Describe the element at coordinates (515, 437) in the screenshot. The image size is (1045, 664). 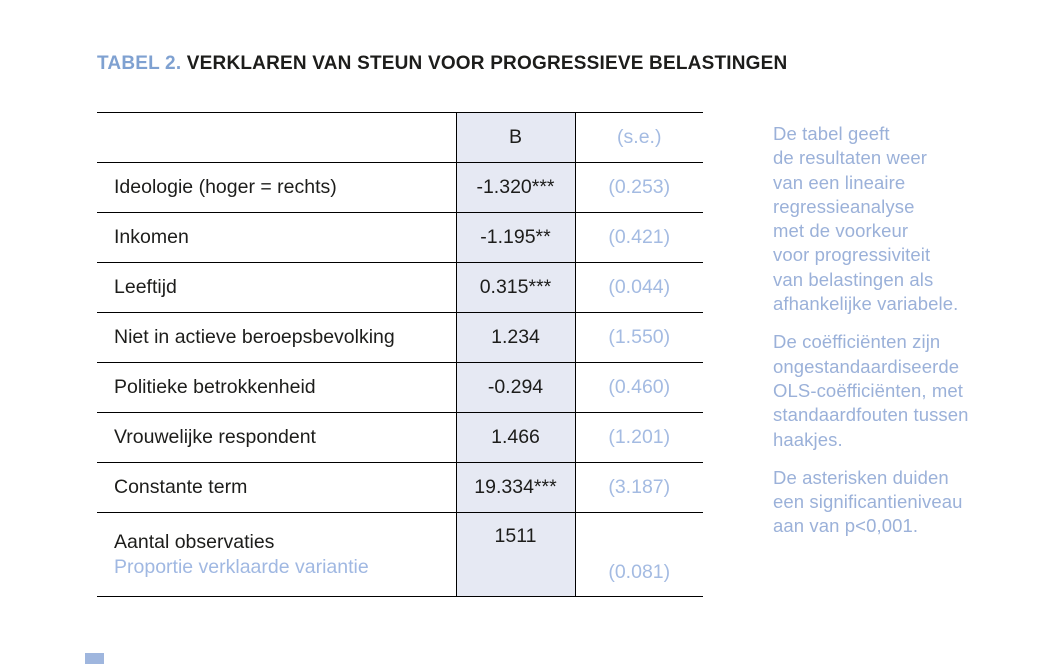
I see `coef-value: 1.466` at that location.